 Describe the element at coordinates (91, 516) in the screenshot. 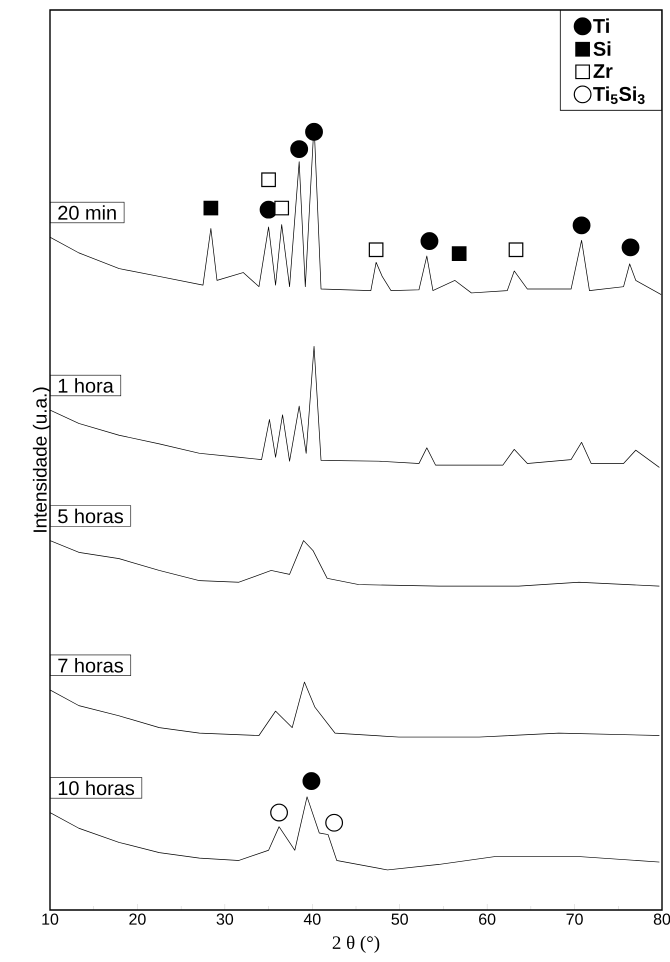

I see `series-label: 5 horas` at that location.